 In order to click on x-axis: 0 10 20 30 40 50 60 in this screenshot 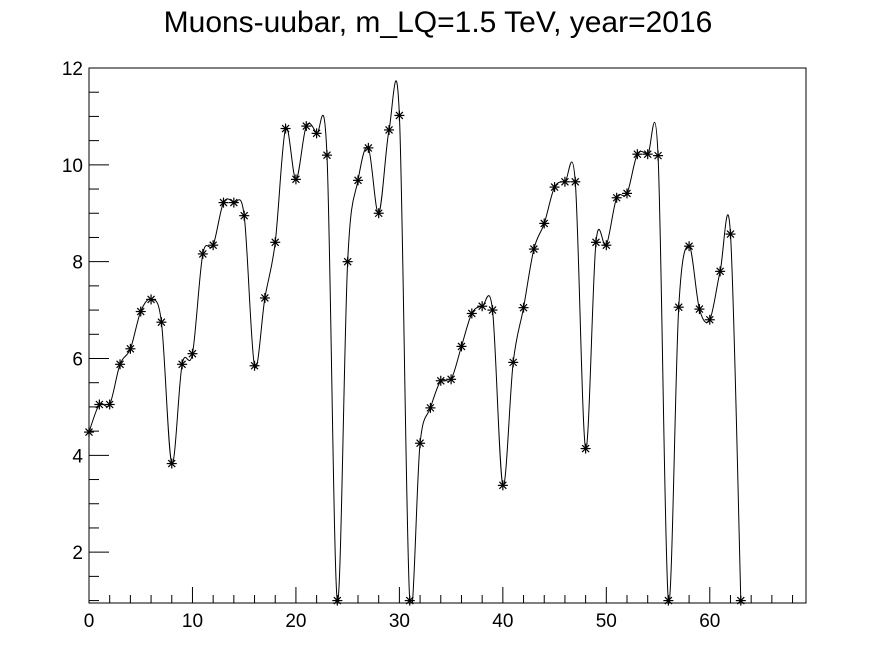, I will do `click(439, 609)`.